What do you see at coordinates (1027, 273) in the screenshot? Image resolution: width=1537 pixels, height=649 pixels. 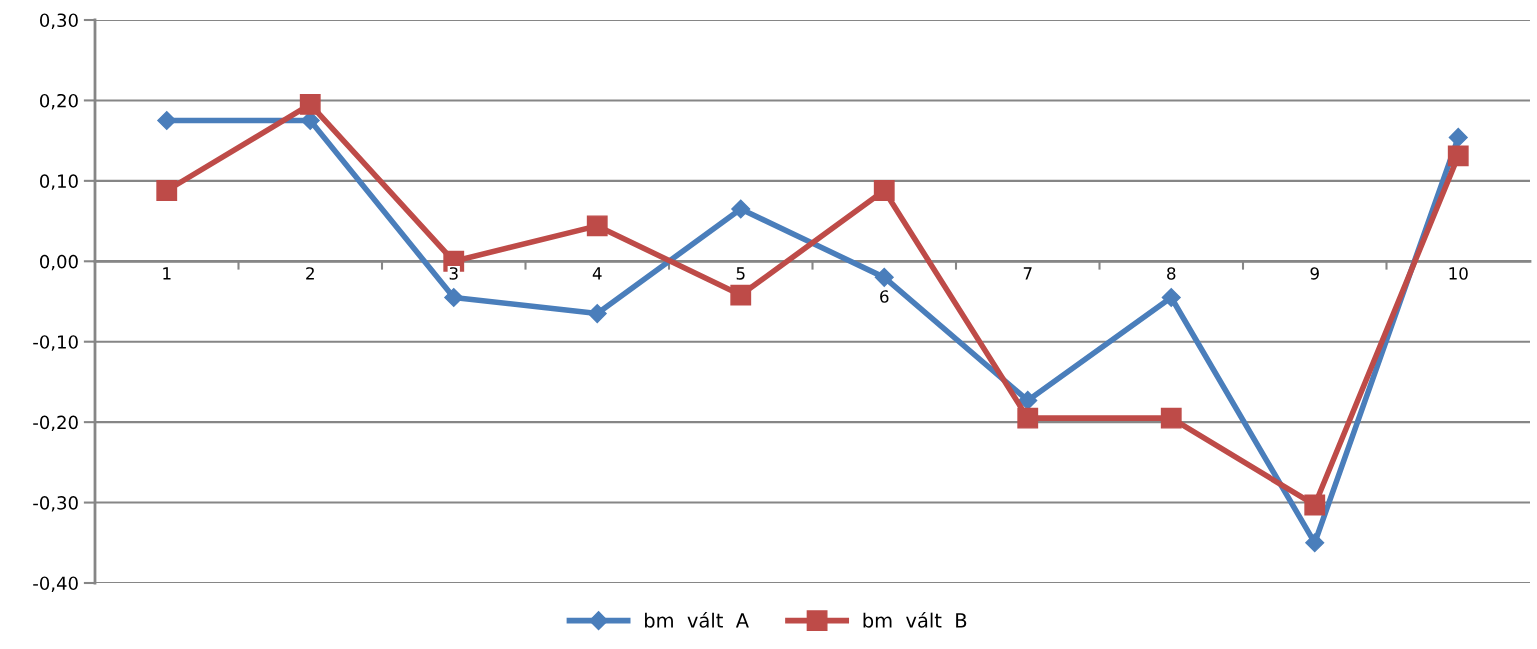 I see `x-tick-label: 7` at bounding box center [1027, 273].